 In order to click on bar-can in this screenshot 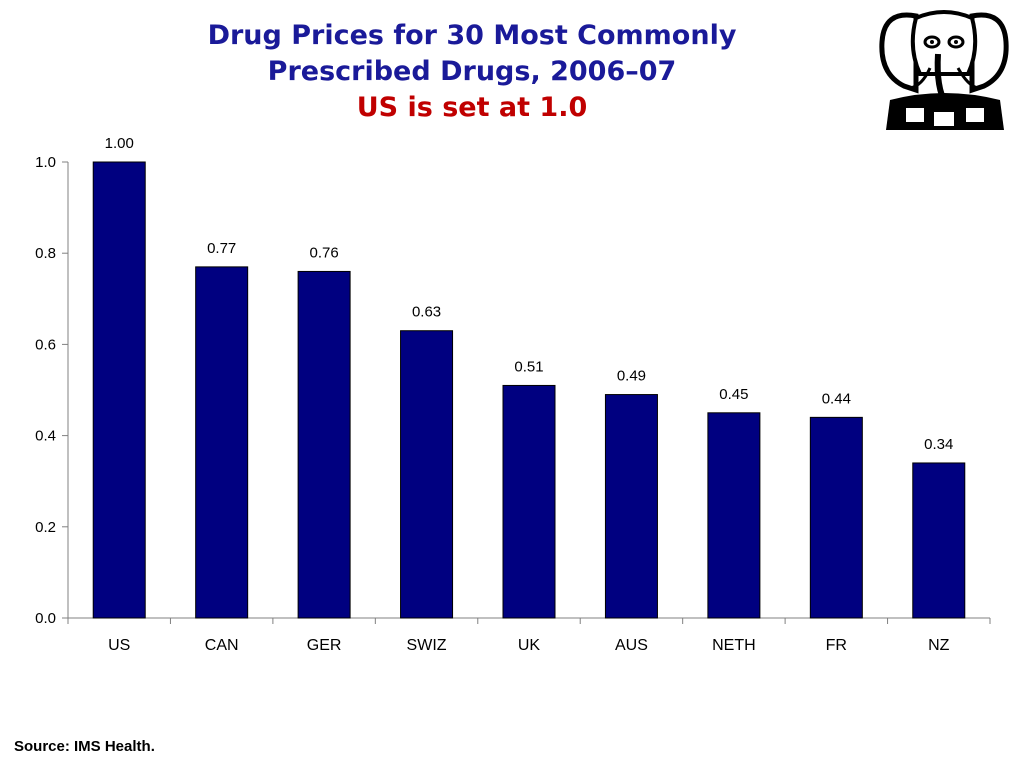, I will do `click(222, 442)`.